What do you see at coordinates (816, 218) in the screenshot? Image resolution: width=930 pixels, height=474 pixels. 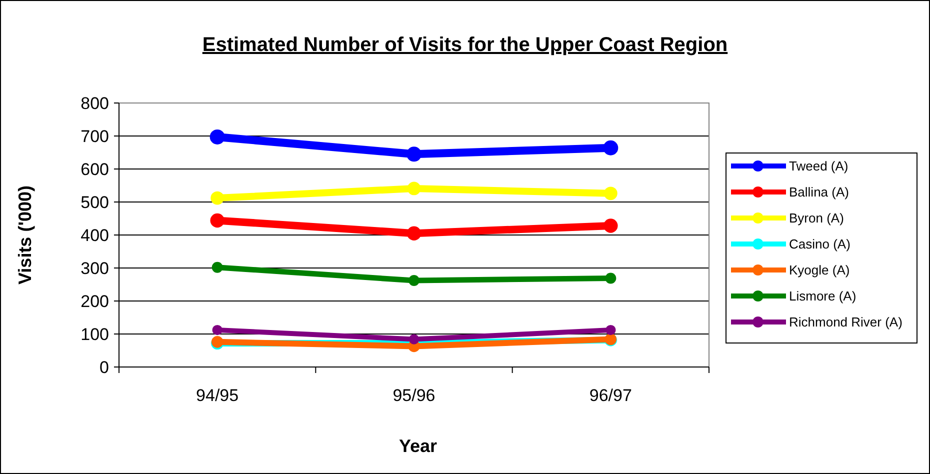 I see `legend-label: Byron (A)` at bounding box center [816, 218].